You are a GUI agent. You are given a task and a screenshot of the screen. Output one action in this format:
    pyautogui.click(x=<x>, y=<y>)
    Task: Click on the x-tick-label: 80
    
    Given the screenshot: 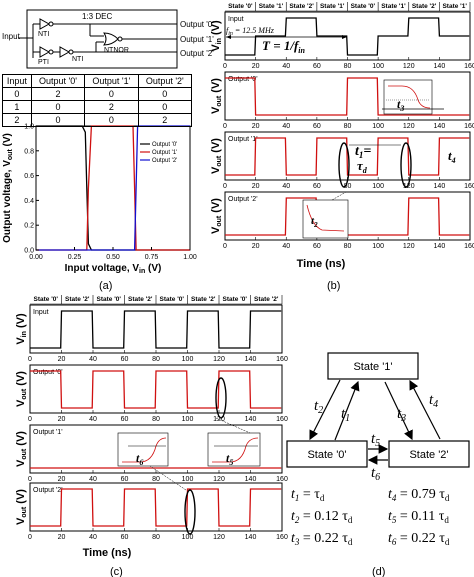 What is the action you would take?
    pyautogui.click(x=156, y=479)
    